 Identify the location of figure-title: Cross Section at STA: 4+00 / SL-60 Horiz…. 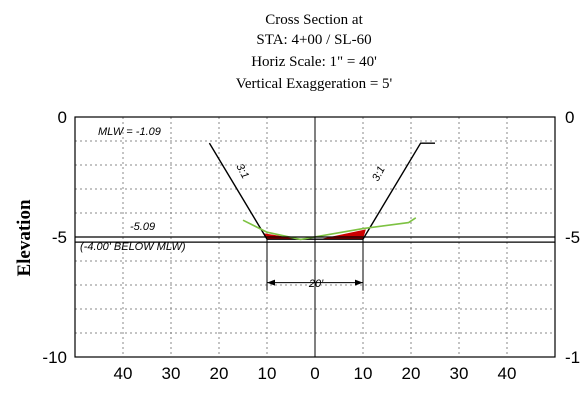
(314, 52).